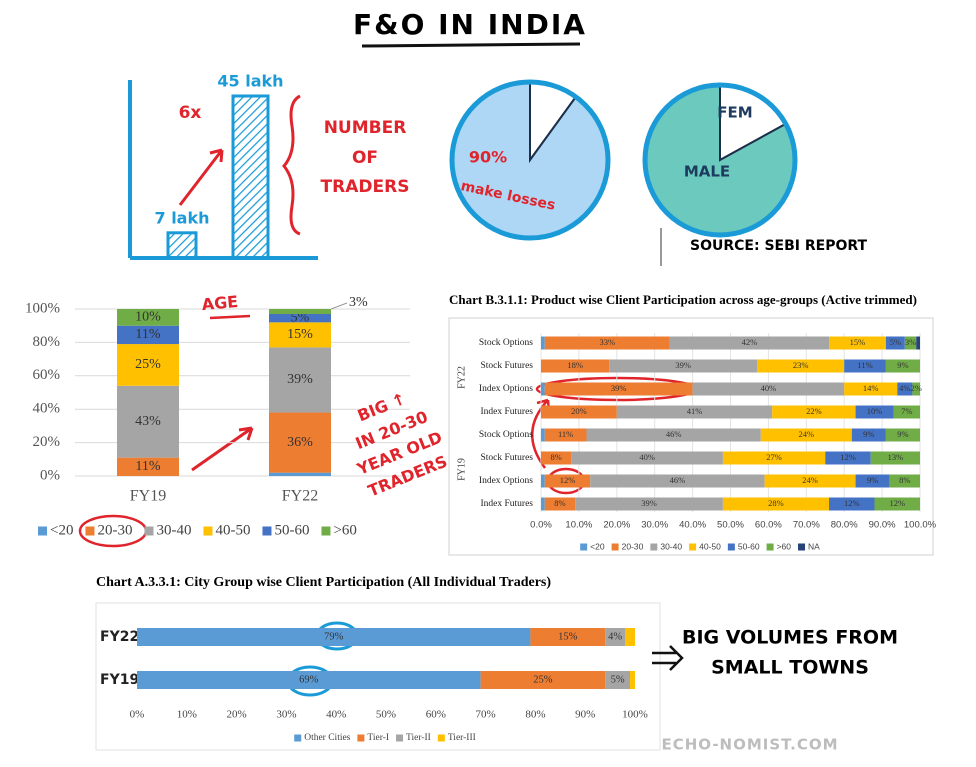 The image size is (976, 767). I want to click on value-label: 20%, so click(579, 411).